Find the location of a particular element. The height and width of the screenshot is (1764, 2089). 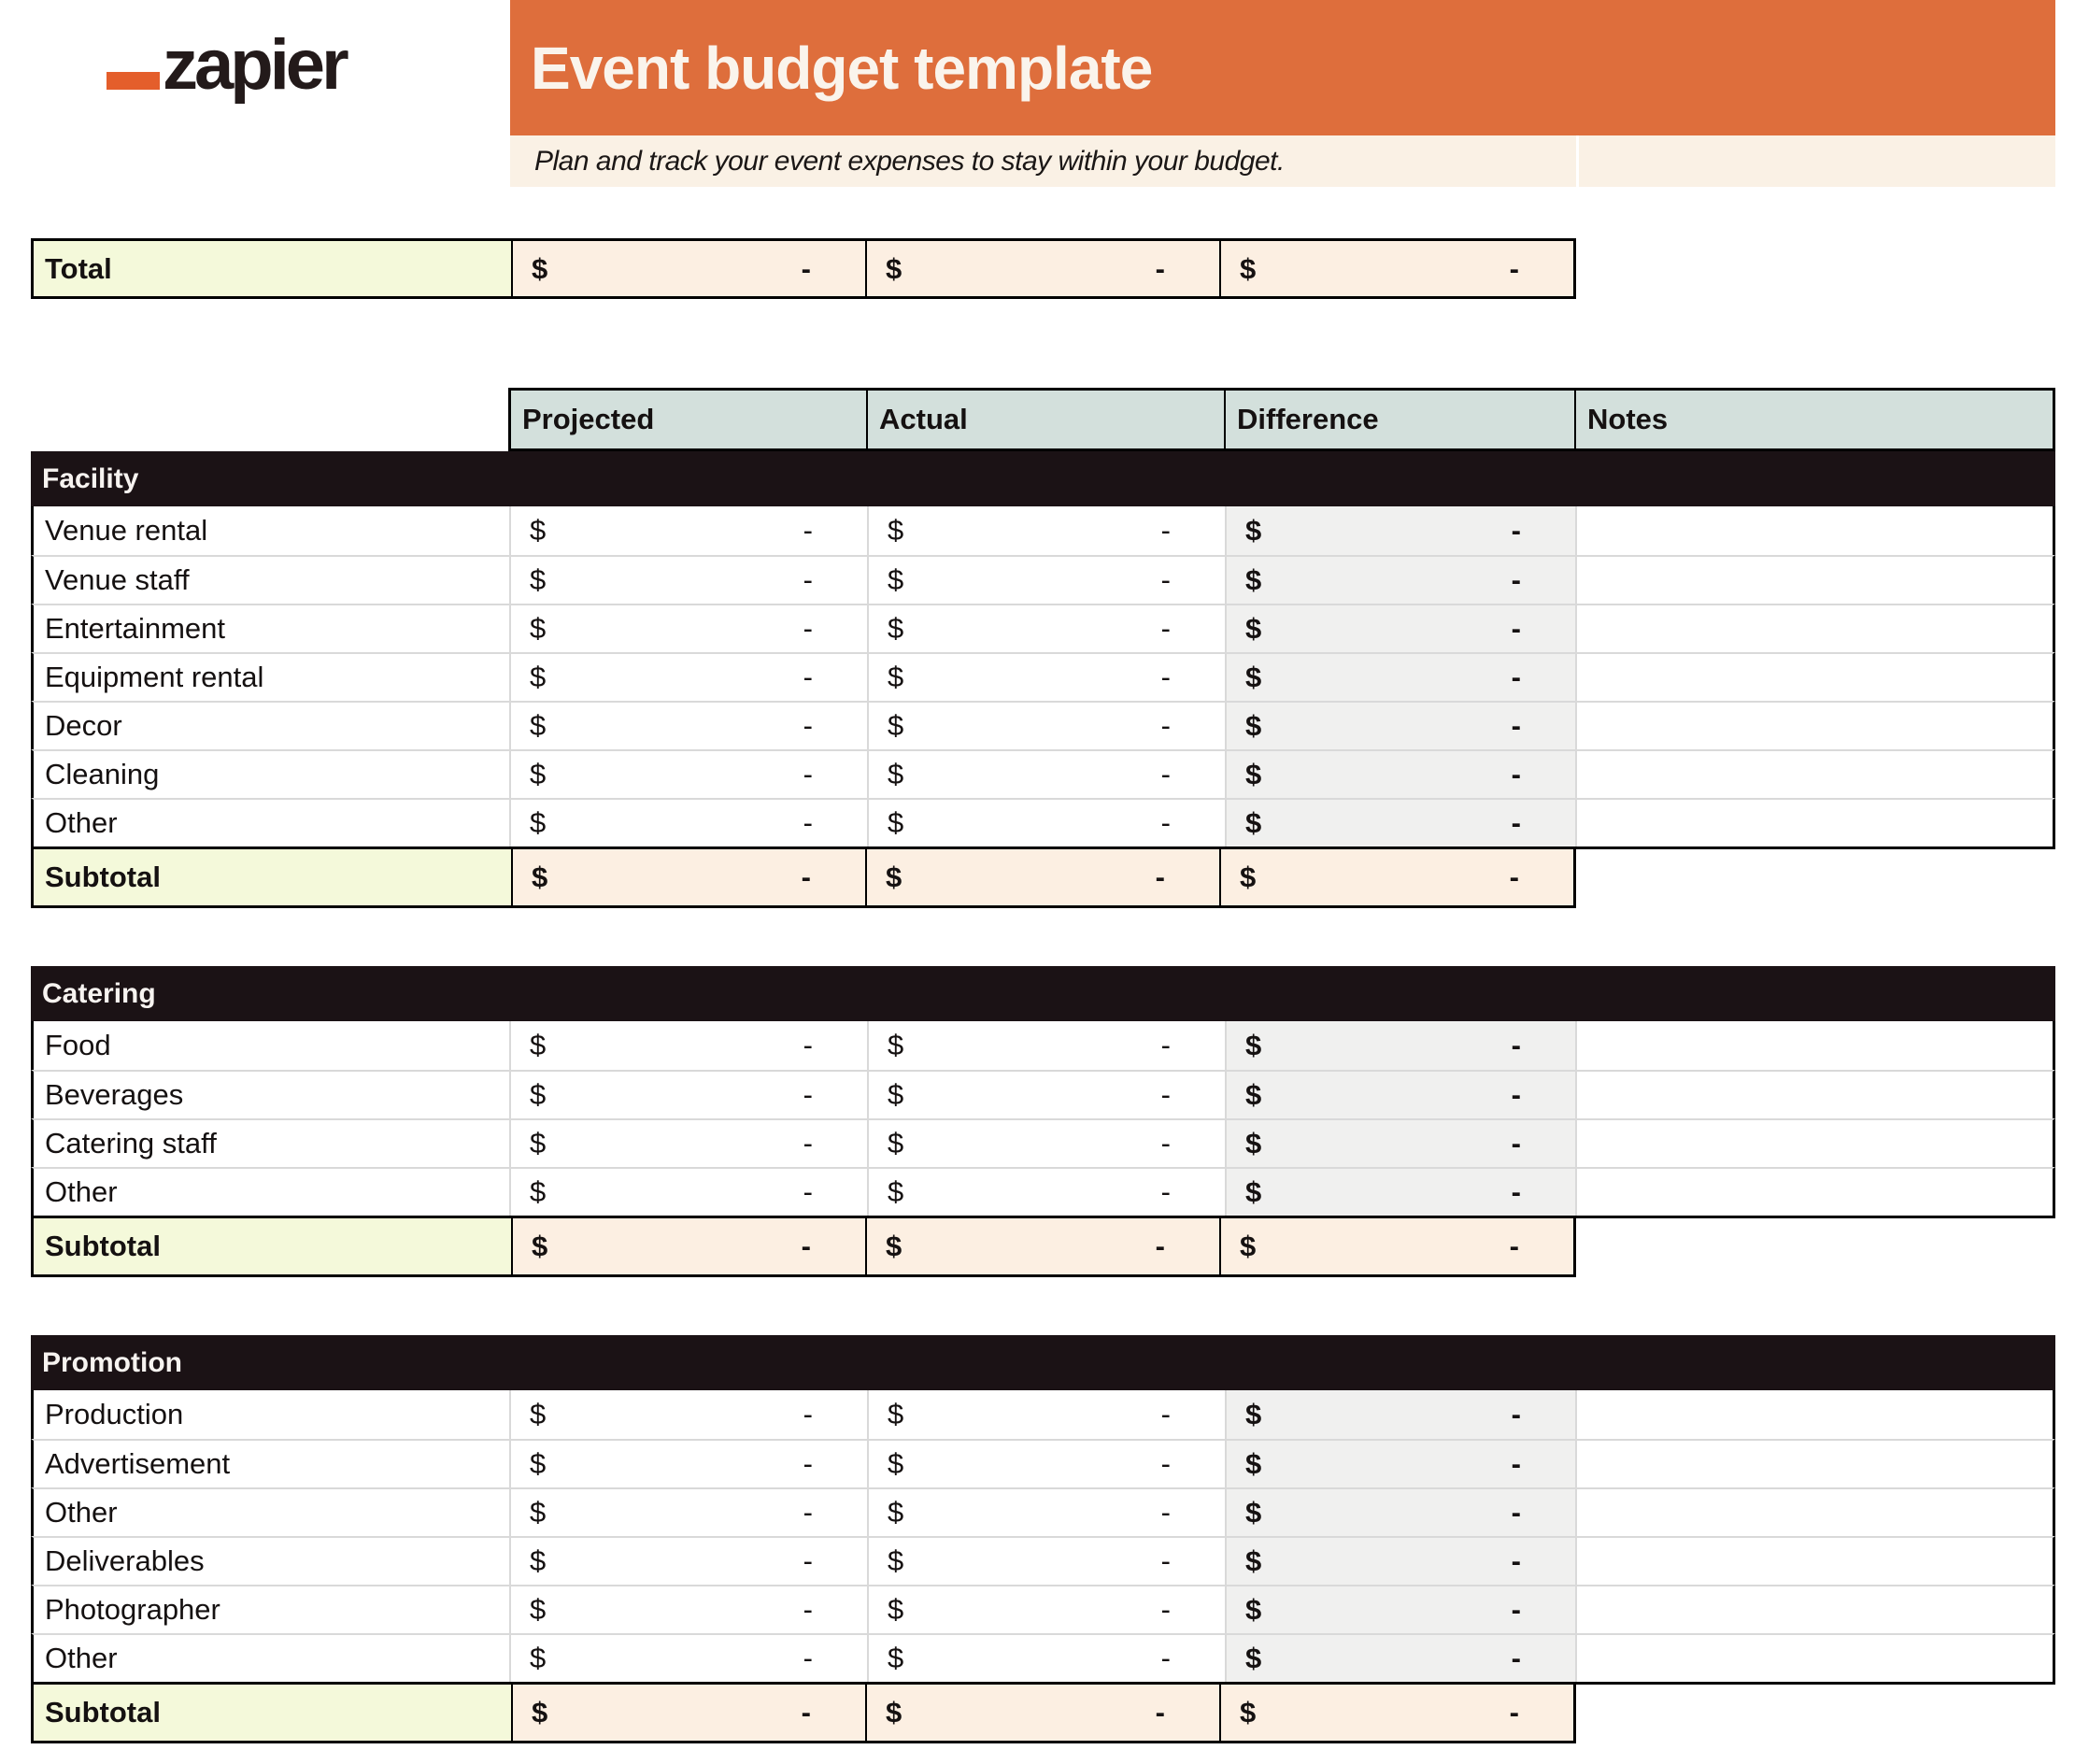

row-label-cell: Production is located at coordinates (272, 1414).